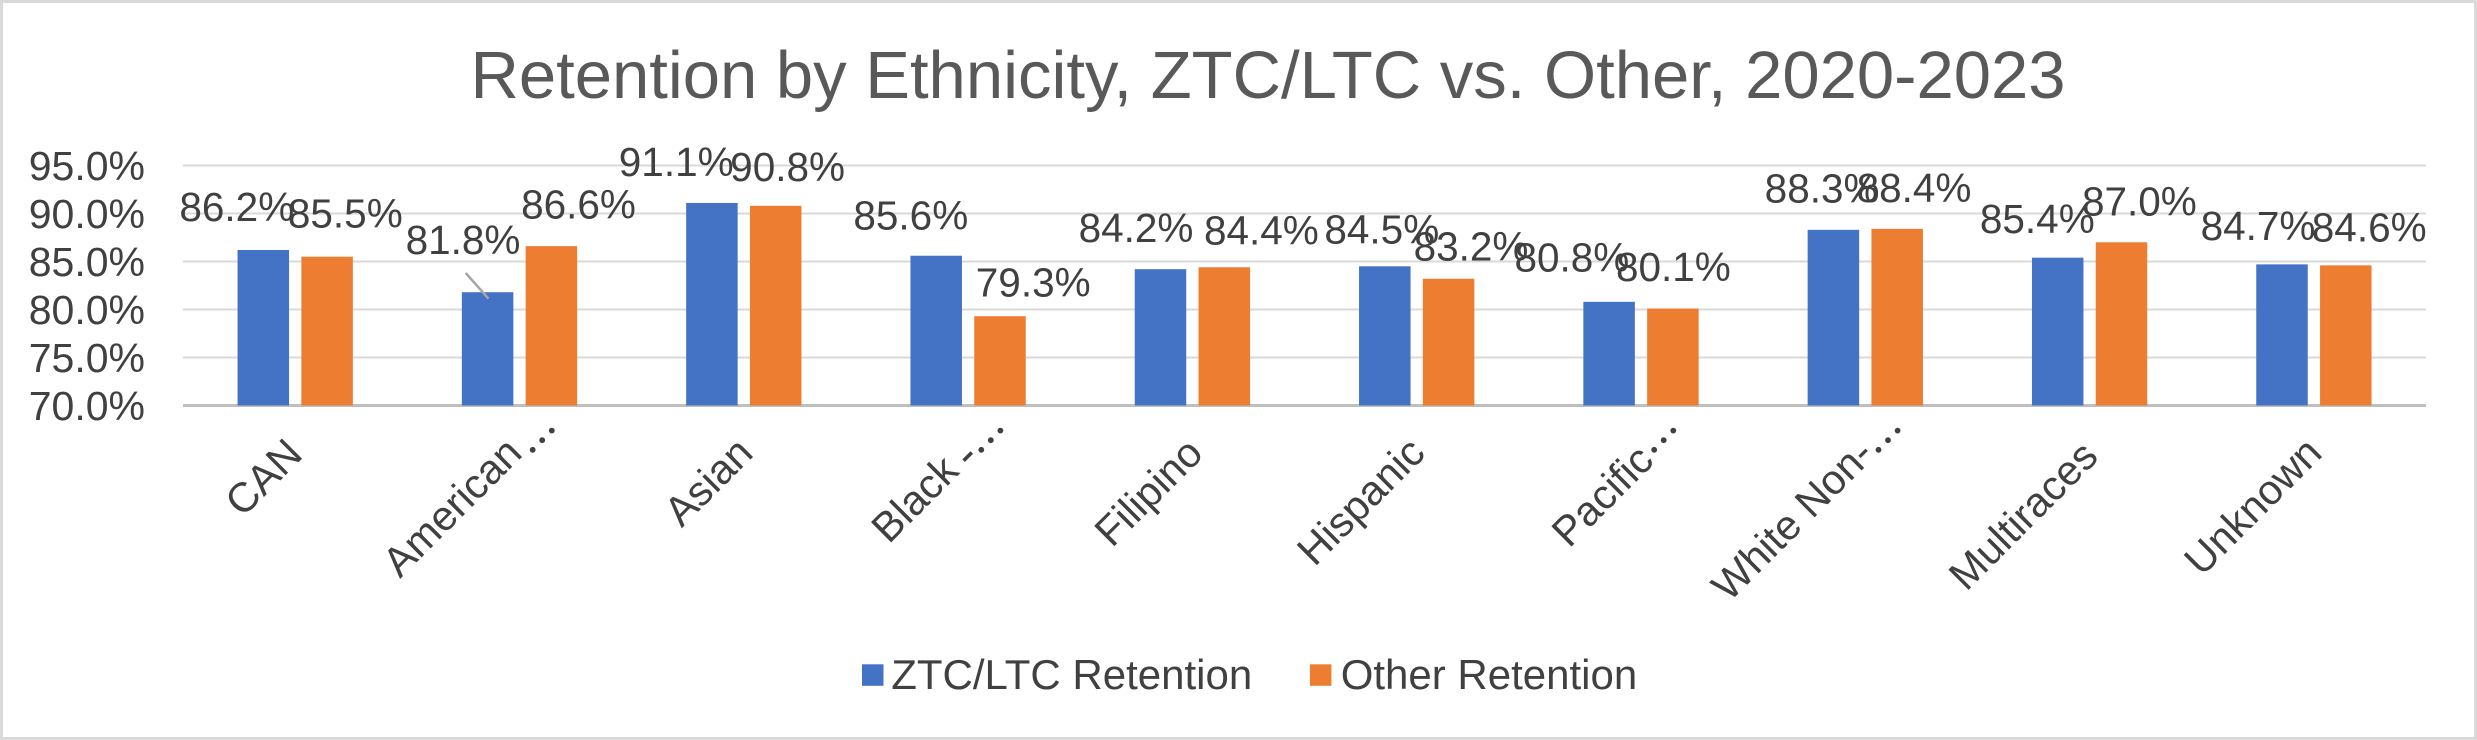 Image resolution: width=2477 pixels, height=740 pixels. What do you see at coordinates (578, 205) in the screenshot?
I see `svg-text: 86.6%` at bounding box center [578, 205].